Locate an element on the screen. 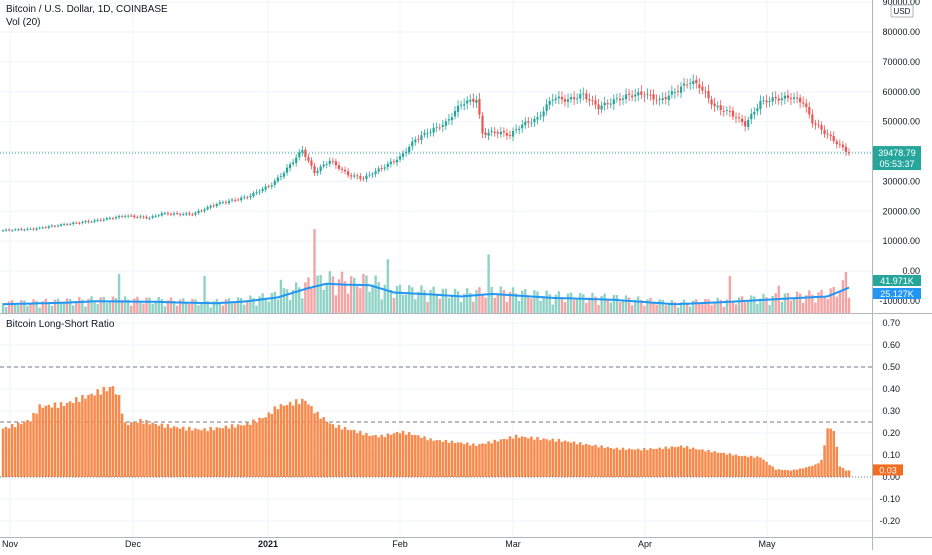  time-axis-label: Mar is located at coordinates (513, 544).